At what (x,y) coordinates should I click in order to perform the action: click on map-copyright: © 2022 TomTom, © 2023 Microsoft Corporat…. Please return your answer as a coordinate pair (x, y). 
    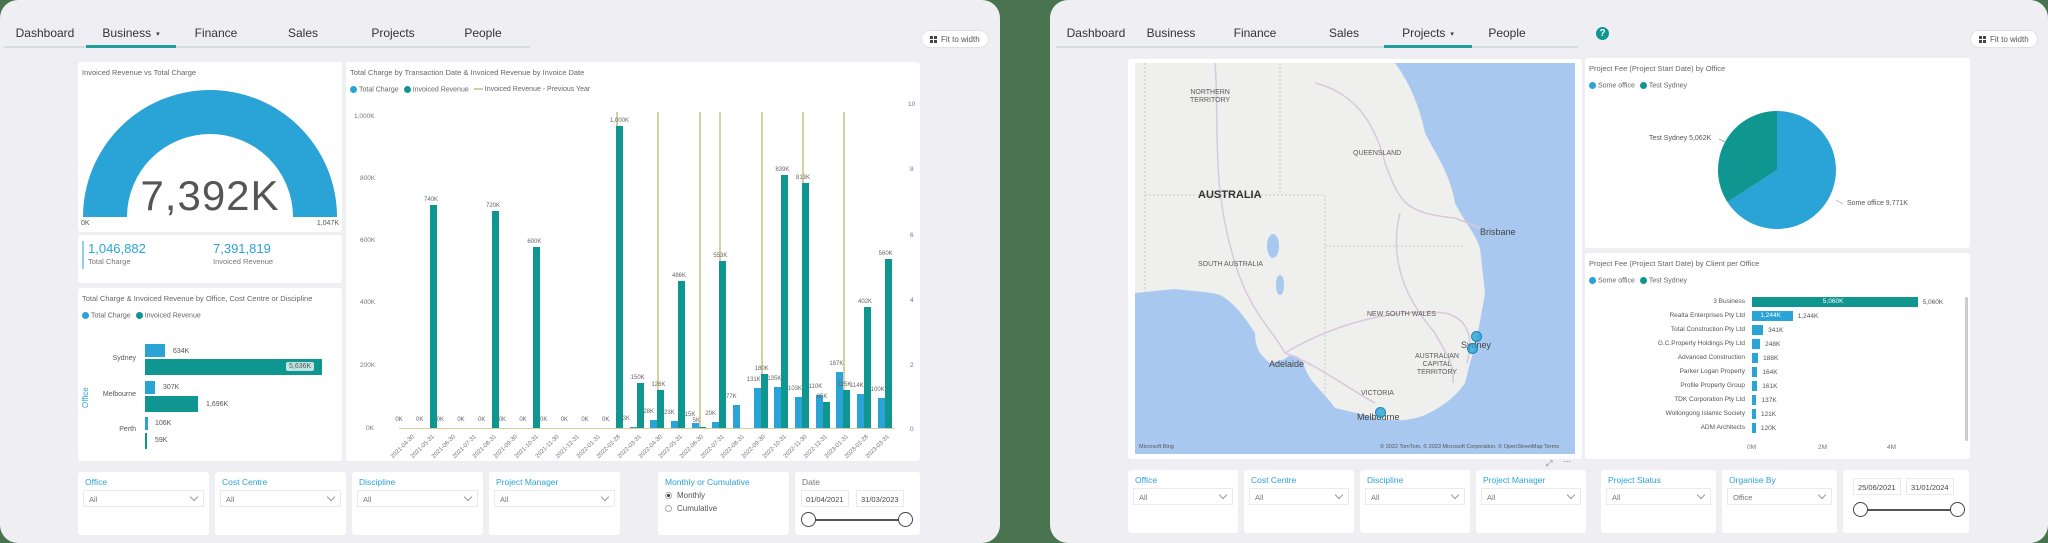
    Looking at the image, I should click on (1469, 447).